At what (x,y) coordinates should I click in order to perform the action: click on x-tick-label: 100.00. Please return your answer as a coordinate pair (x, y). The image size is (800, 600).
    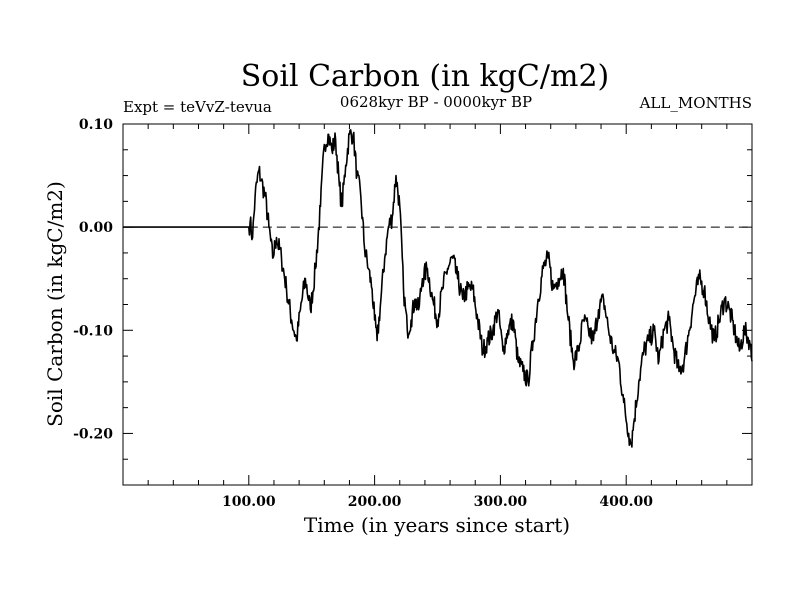
    Looking at the image, I should click on (249, 502).